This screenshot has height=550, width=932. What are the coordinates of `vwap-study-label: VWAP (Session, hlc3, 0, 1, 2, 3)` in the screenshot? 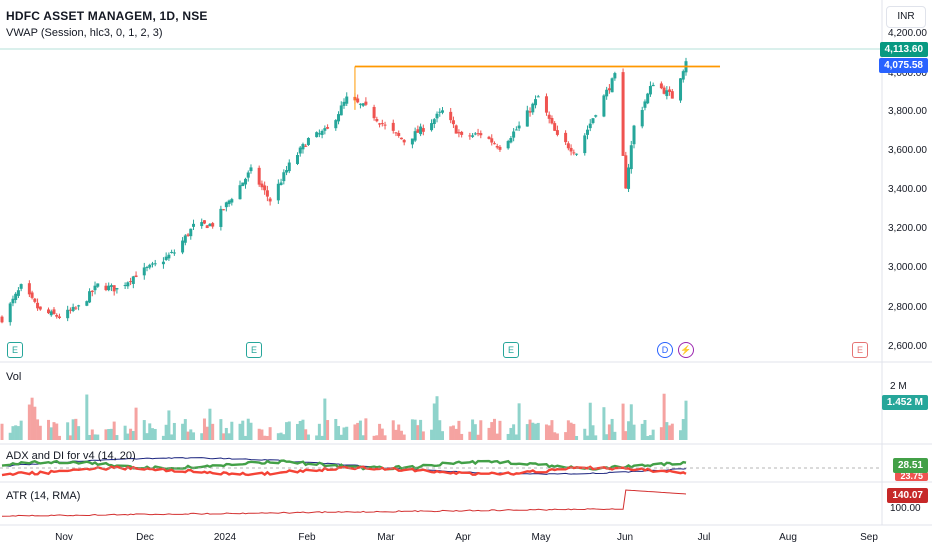 It's located at (84, 33).